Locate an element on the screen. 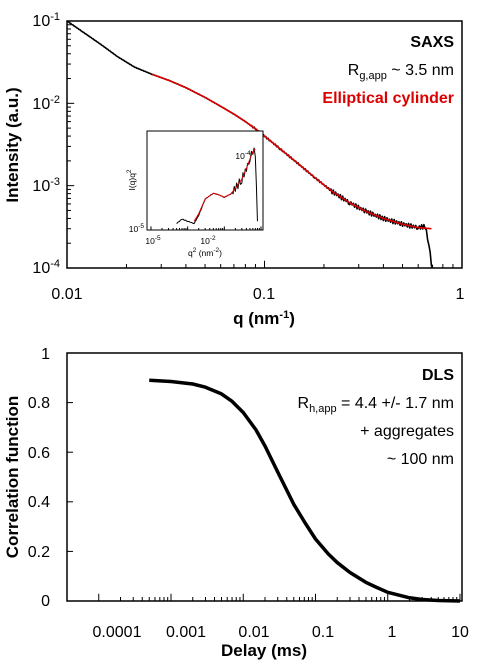 The width and height of the screenshot is (477, 660). saxs-x-tick-label-1: 0.1 is located at coordinates (264, 294).